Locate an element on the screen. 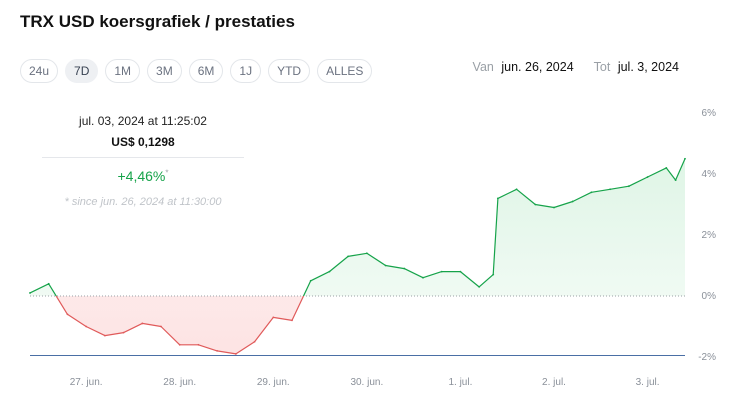 The height and width of the screenshot is (405, 735). area-negative is located at coordinates (357, 325).